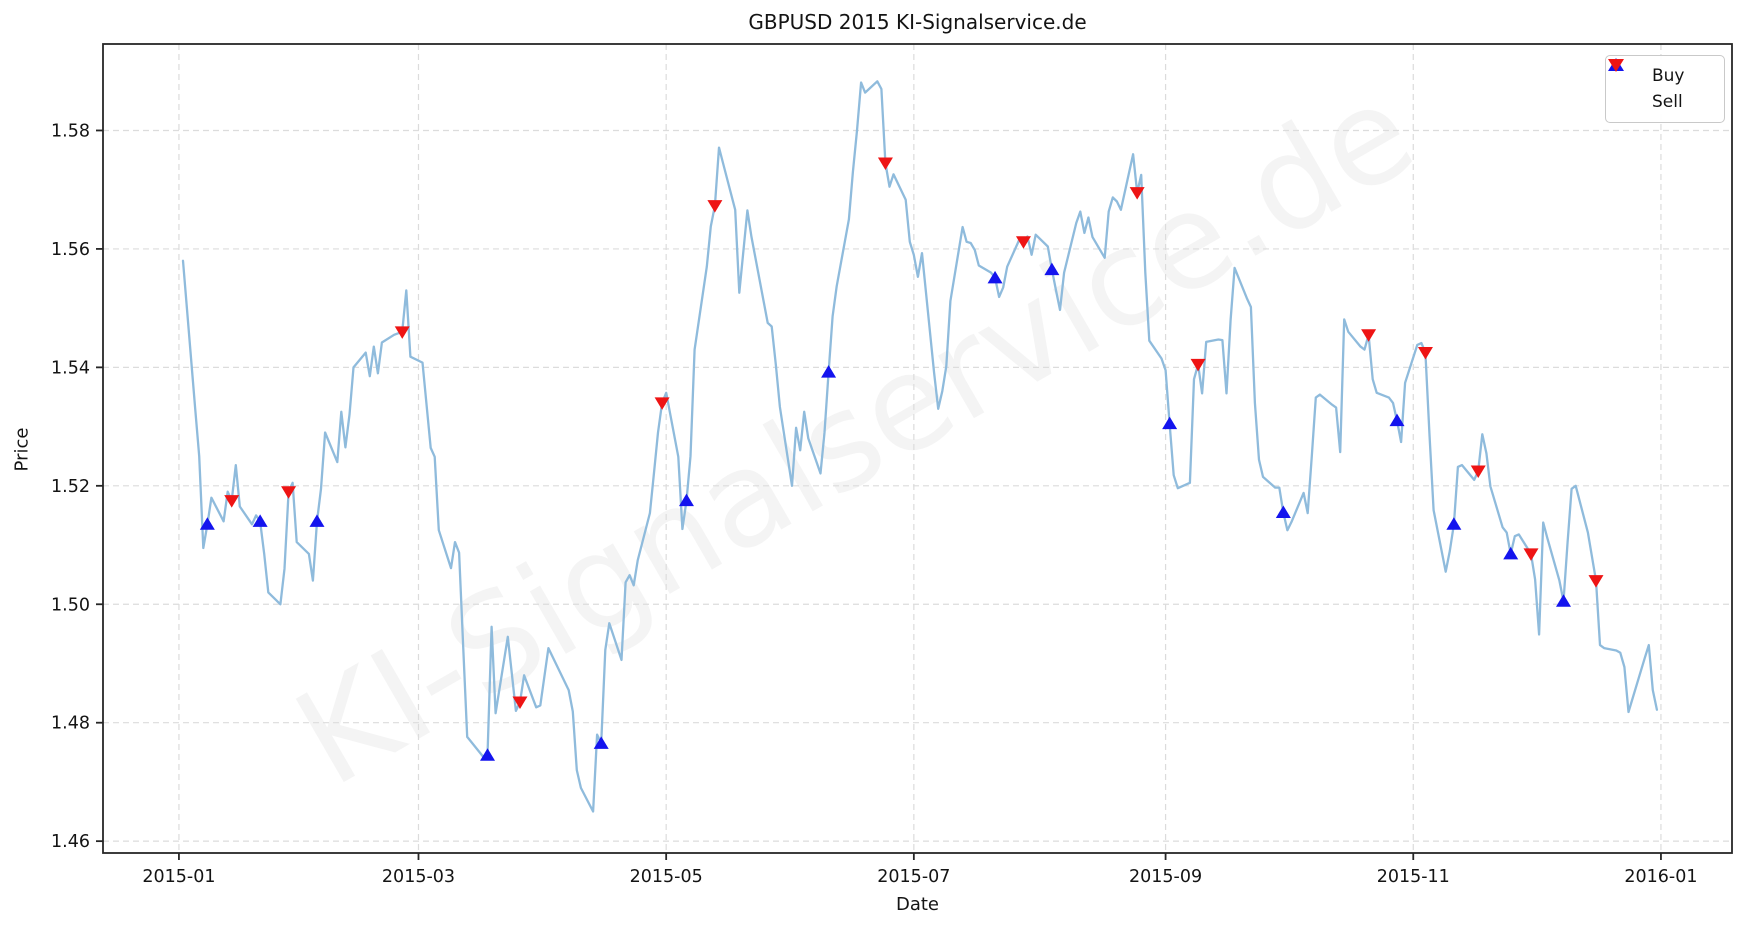  I want to click on legend-row-sell: Sell, so click(1665, 87).